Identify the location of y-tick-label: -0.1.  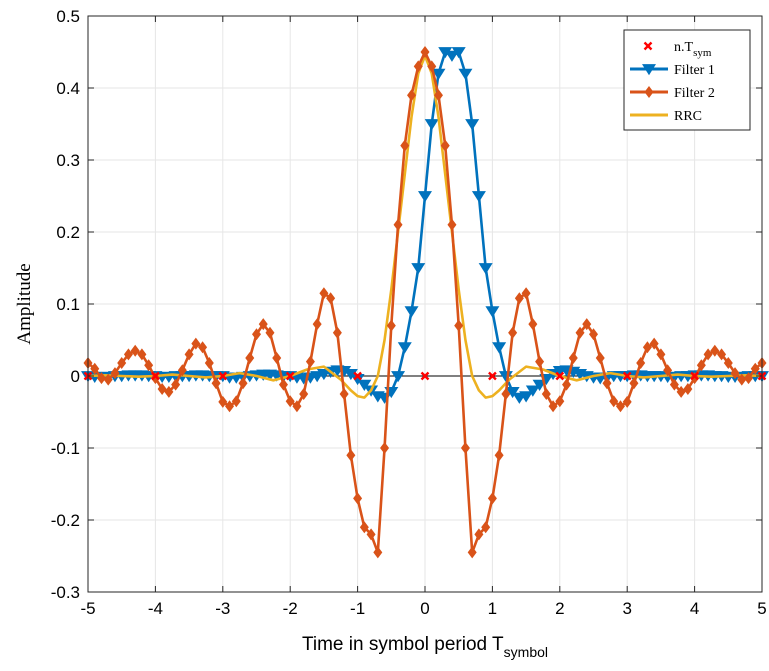
(65, 448).